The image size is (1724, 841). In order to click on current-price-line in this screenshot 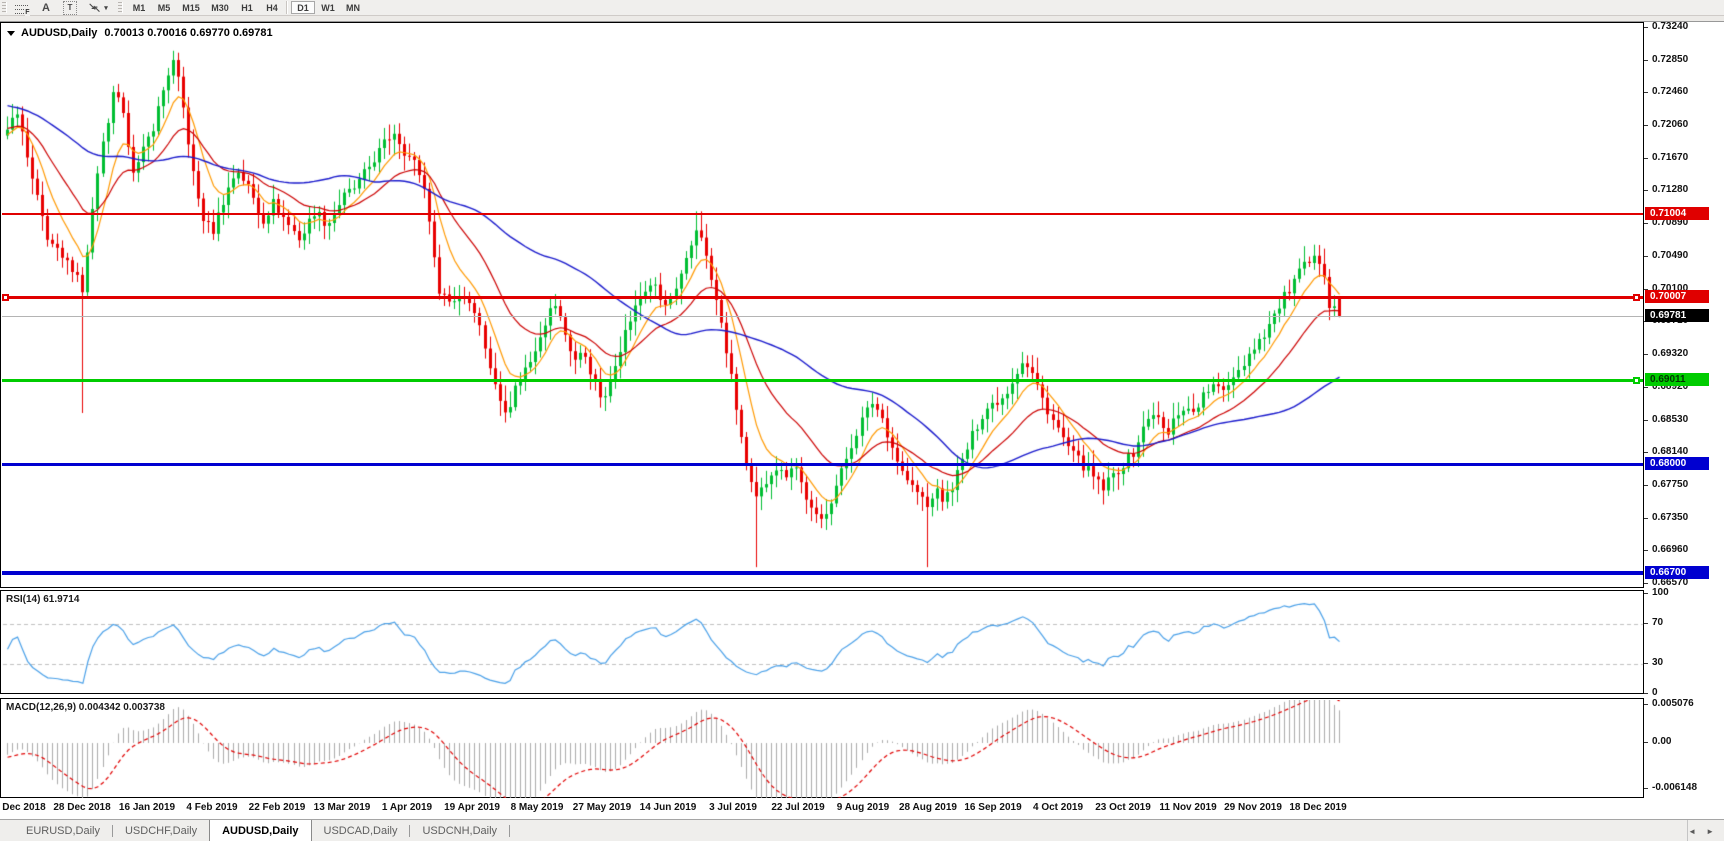, I will do `click(822, 316)`.